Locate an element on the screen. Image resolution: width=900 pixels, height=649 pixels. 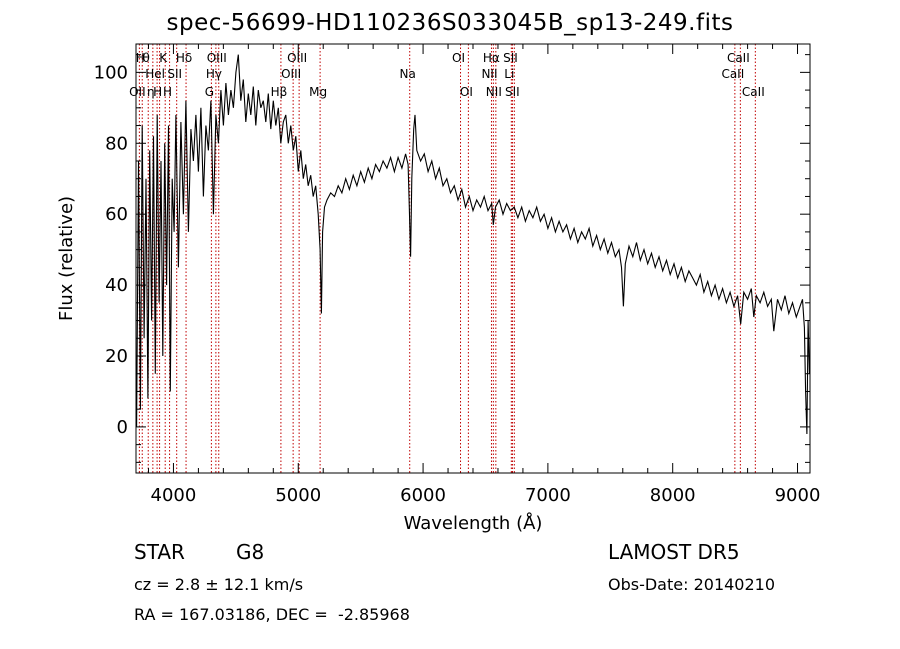
x-tick-label: 5000 is located at coordinates (298, 495).